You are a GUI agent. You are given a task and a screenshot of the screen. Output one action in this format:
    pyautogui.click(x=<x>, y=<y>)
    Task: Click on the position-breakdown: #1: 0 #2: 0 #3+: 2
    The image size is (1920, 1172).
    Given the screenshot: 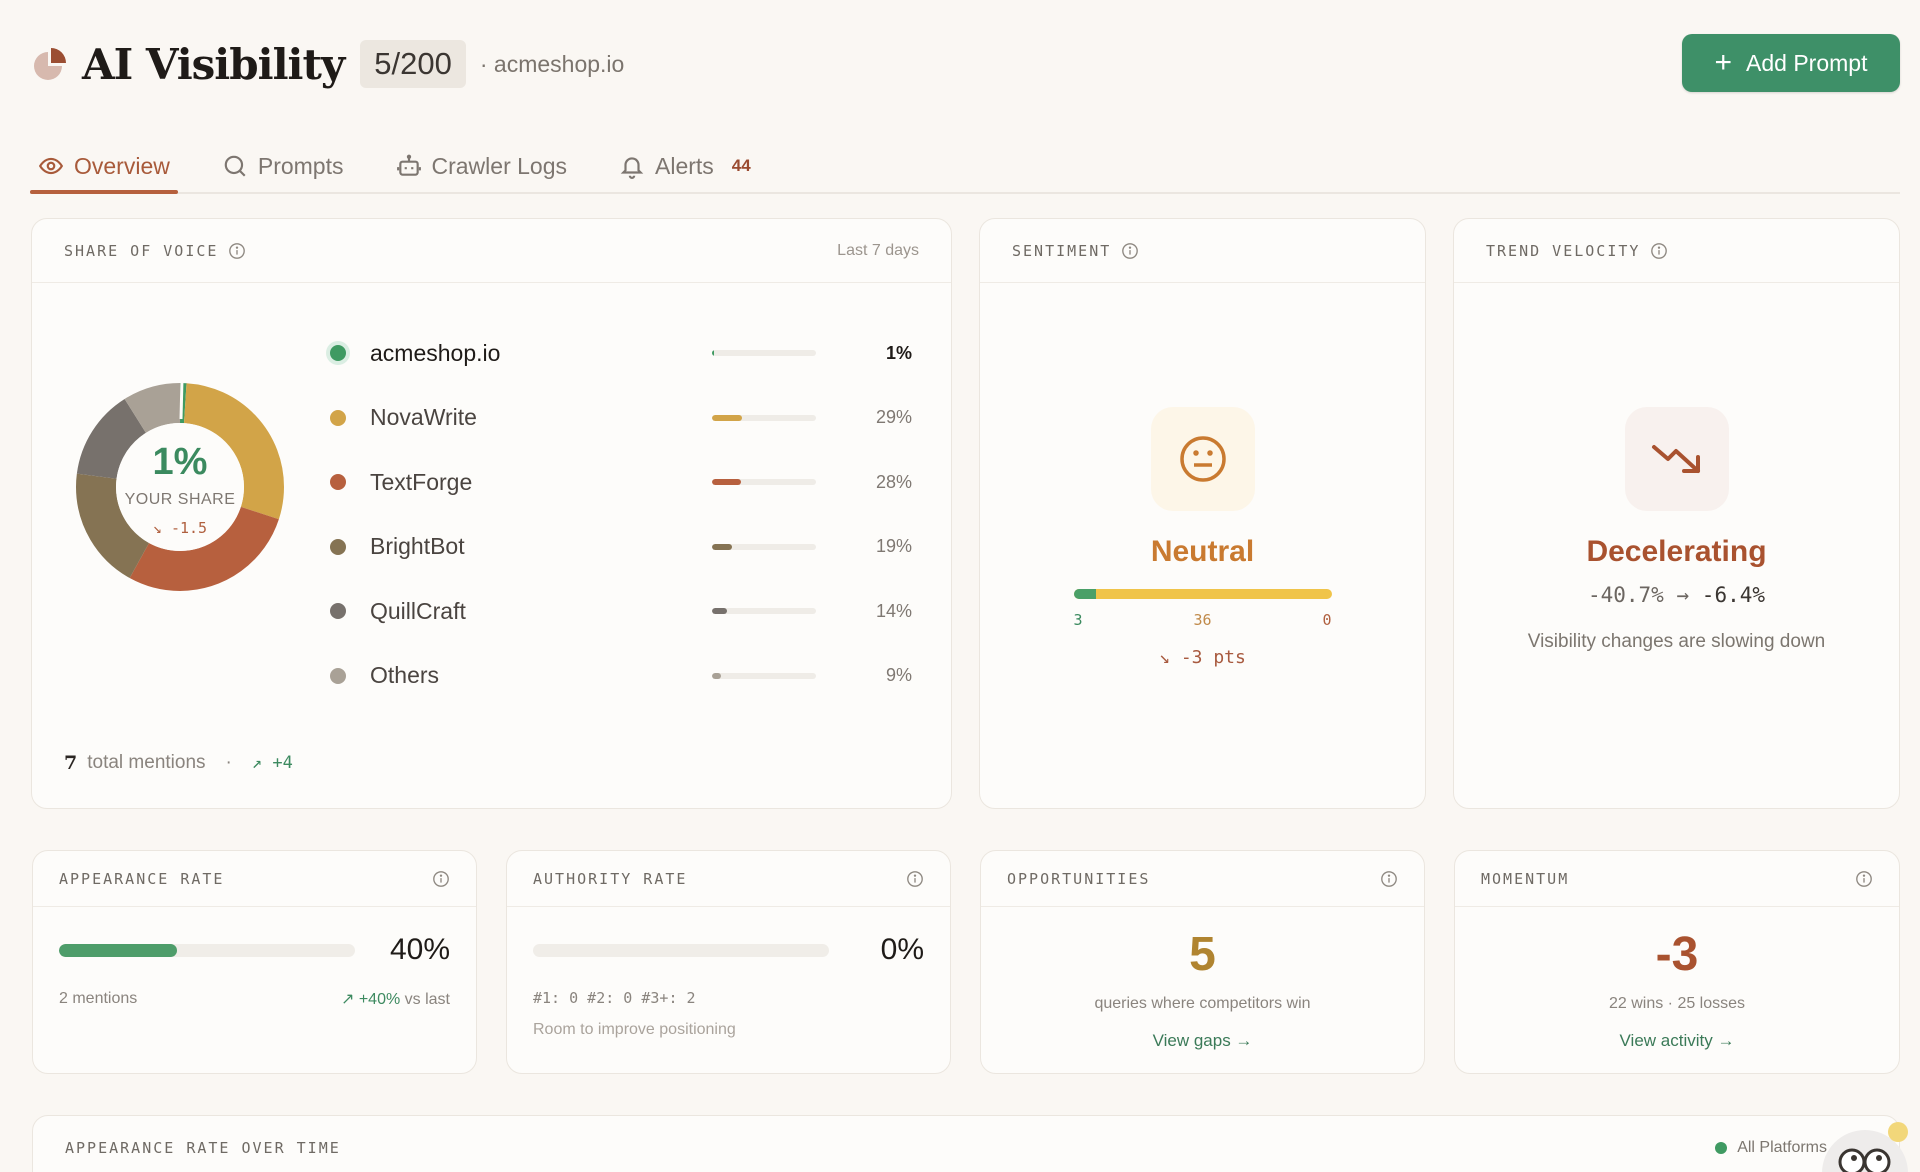 What is the action you would take?
    pyautogui.click(x=614, y=998)
    